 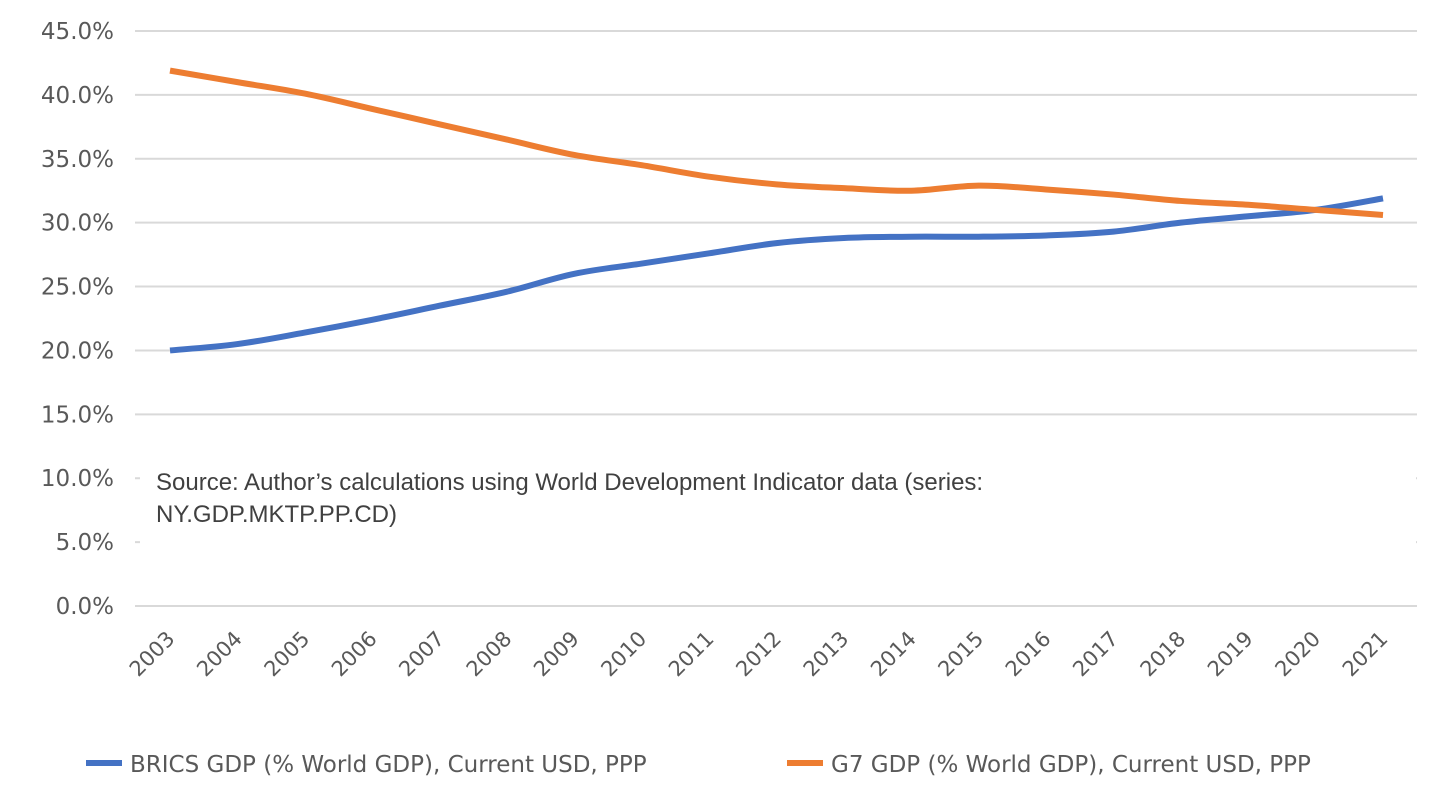 I want to click on x-tick-label: 2003, so click(x=152, y=654).